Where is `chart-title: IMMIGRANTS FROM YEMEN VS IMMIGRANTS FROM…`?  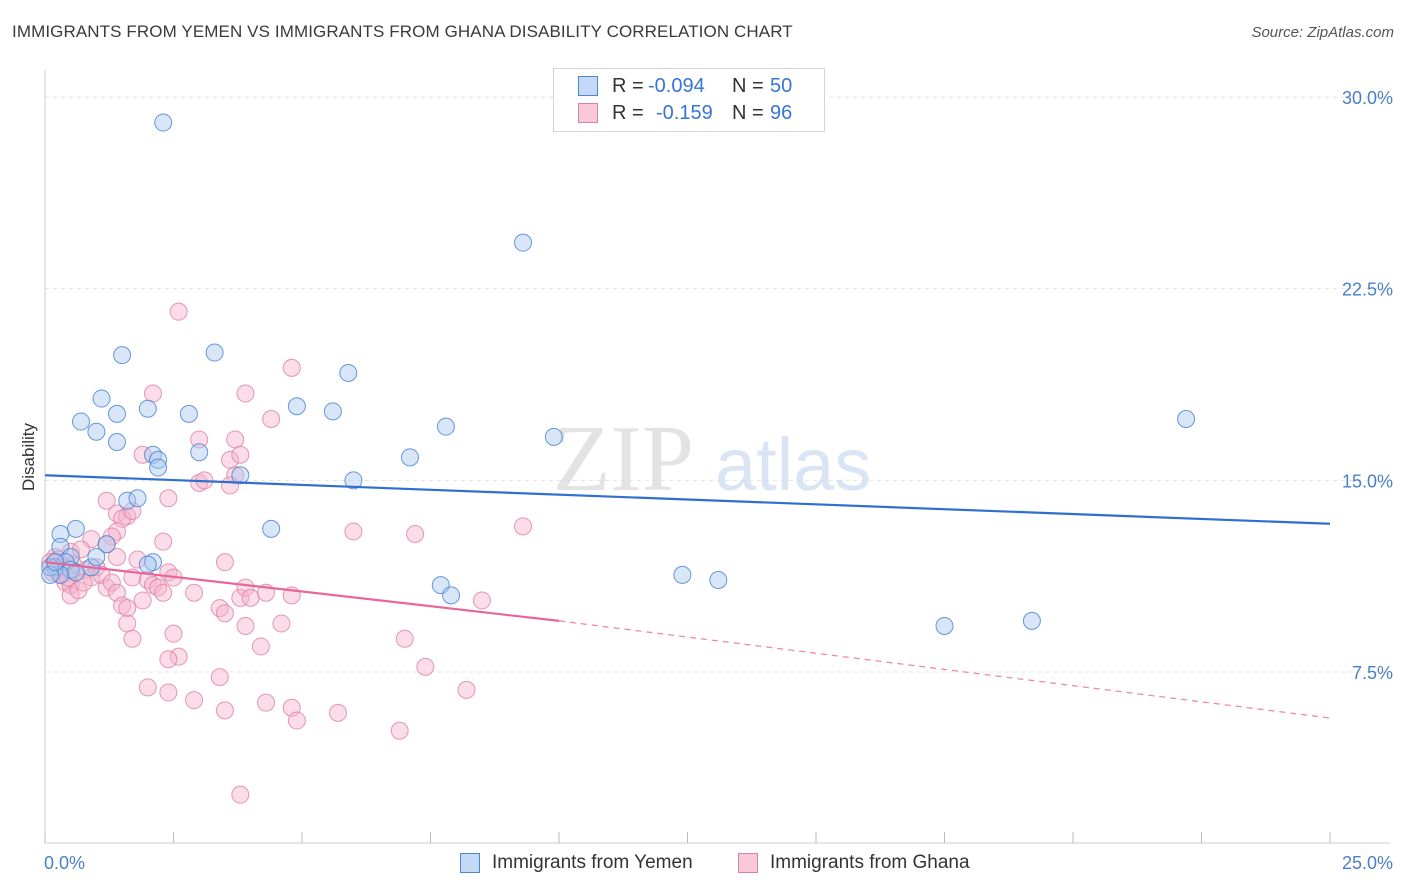 chart-title: IMMIGRANTS FROM YEMEN VS IMMIGRANTS FROM… is located at coordinates (402, 31).